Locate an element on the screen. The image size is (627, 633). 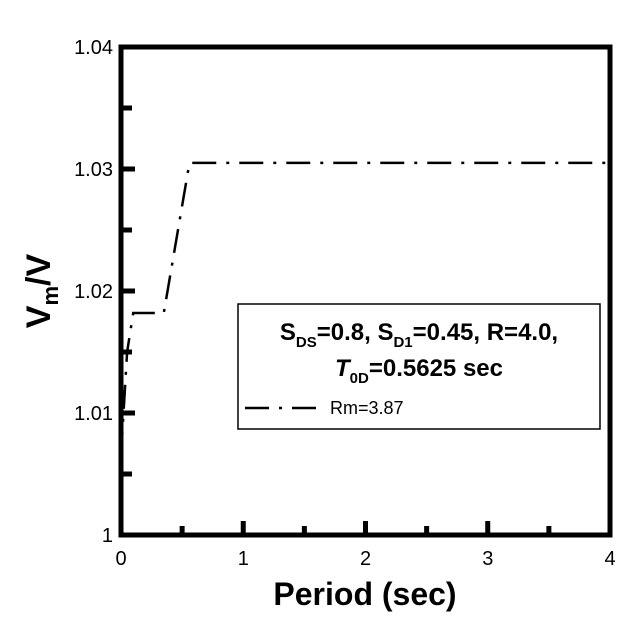
x-tick-label: 4 is located at coordinates (609, 559).